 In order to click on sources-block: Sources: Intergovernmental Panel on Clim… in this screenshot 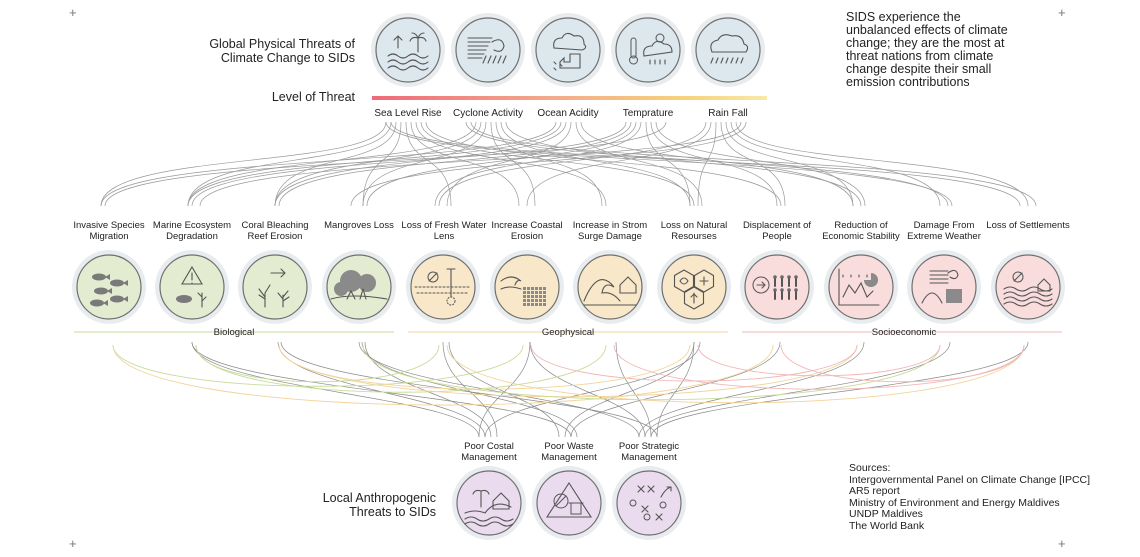, I will do `click(979, 497)`.